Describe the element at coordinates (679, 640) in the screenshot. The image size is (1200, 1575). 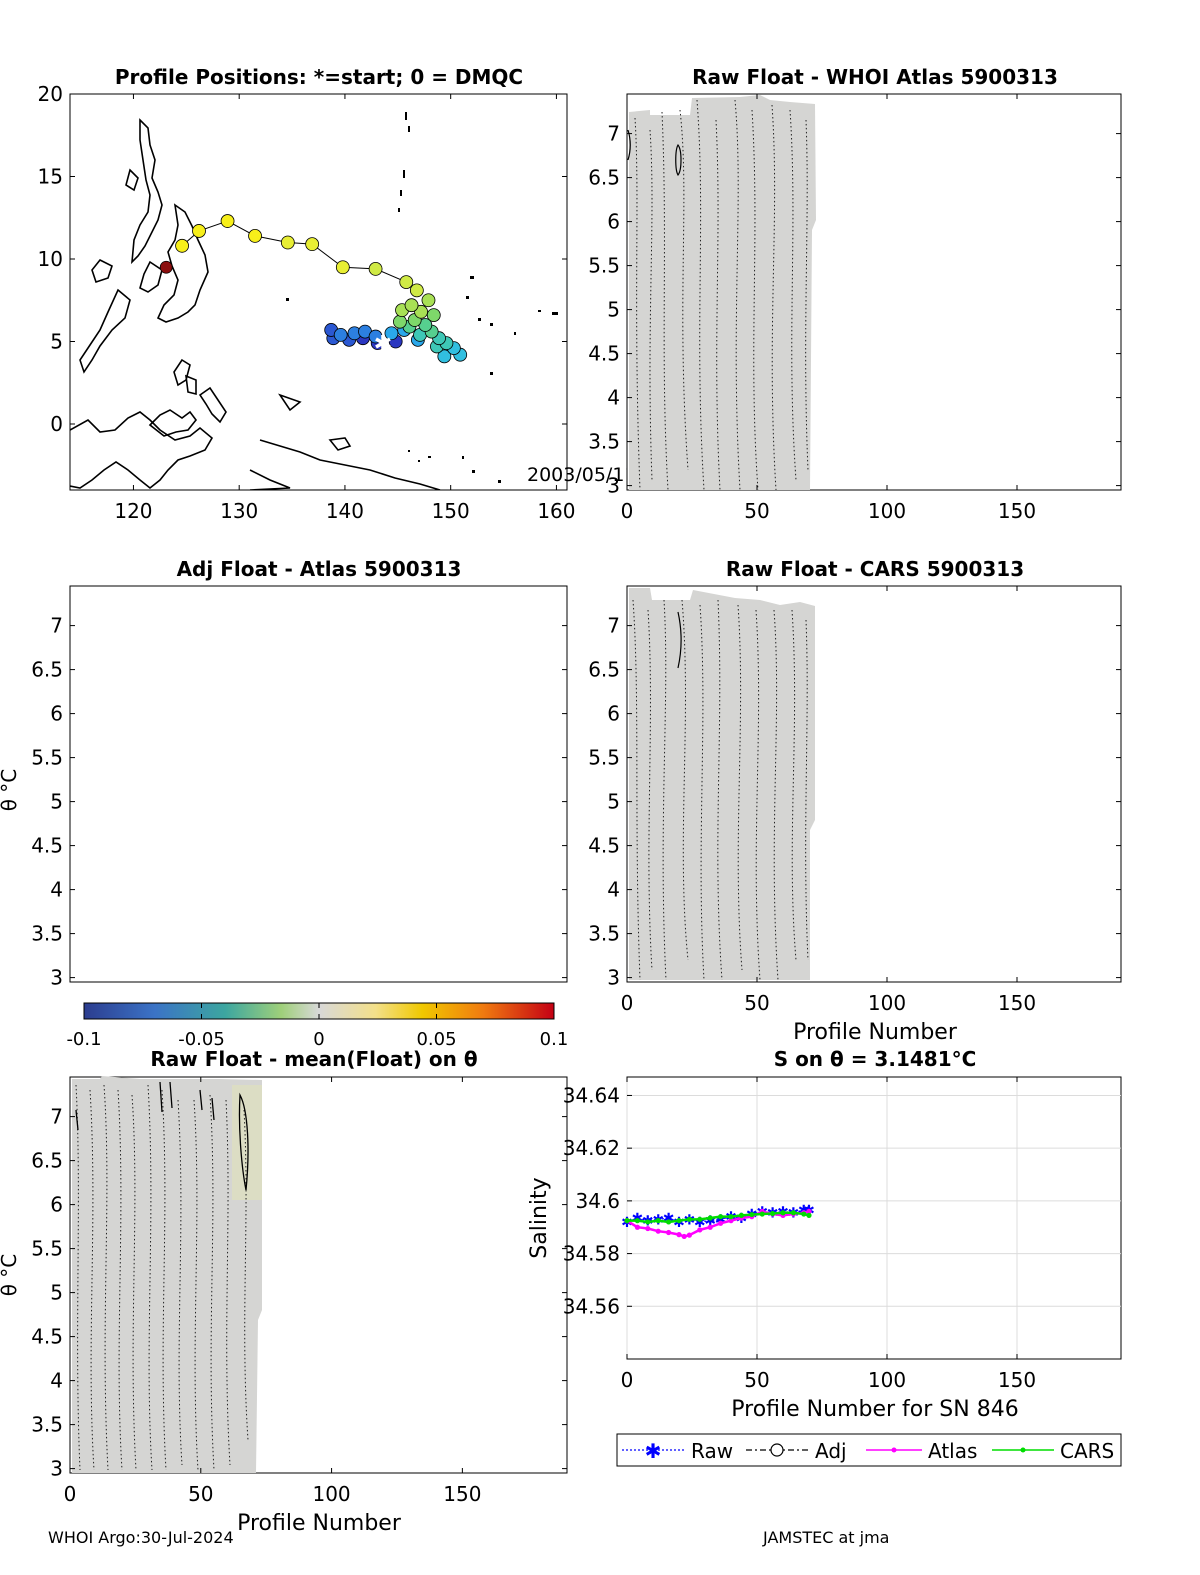
I see `raw-cars-solid-contour` at that location.